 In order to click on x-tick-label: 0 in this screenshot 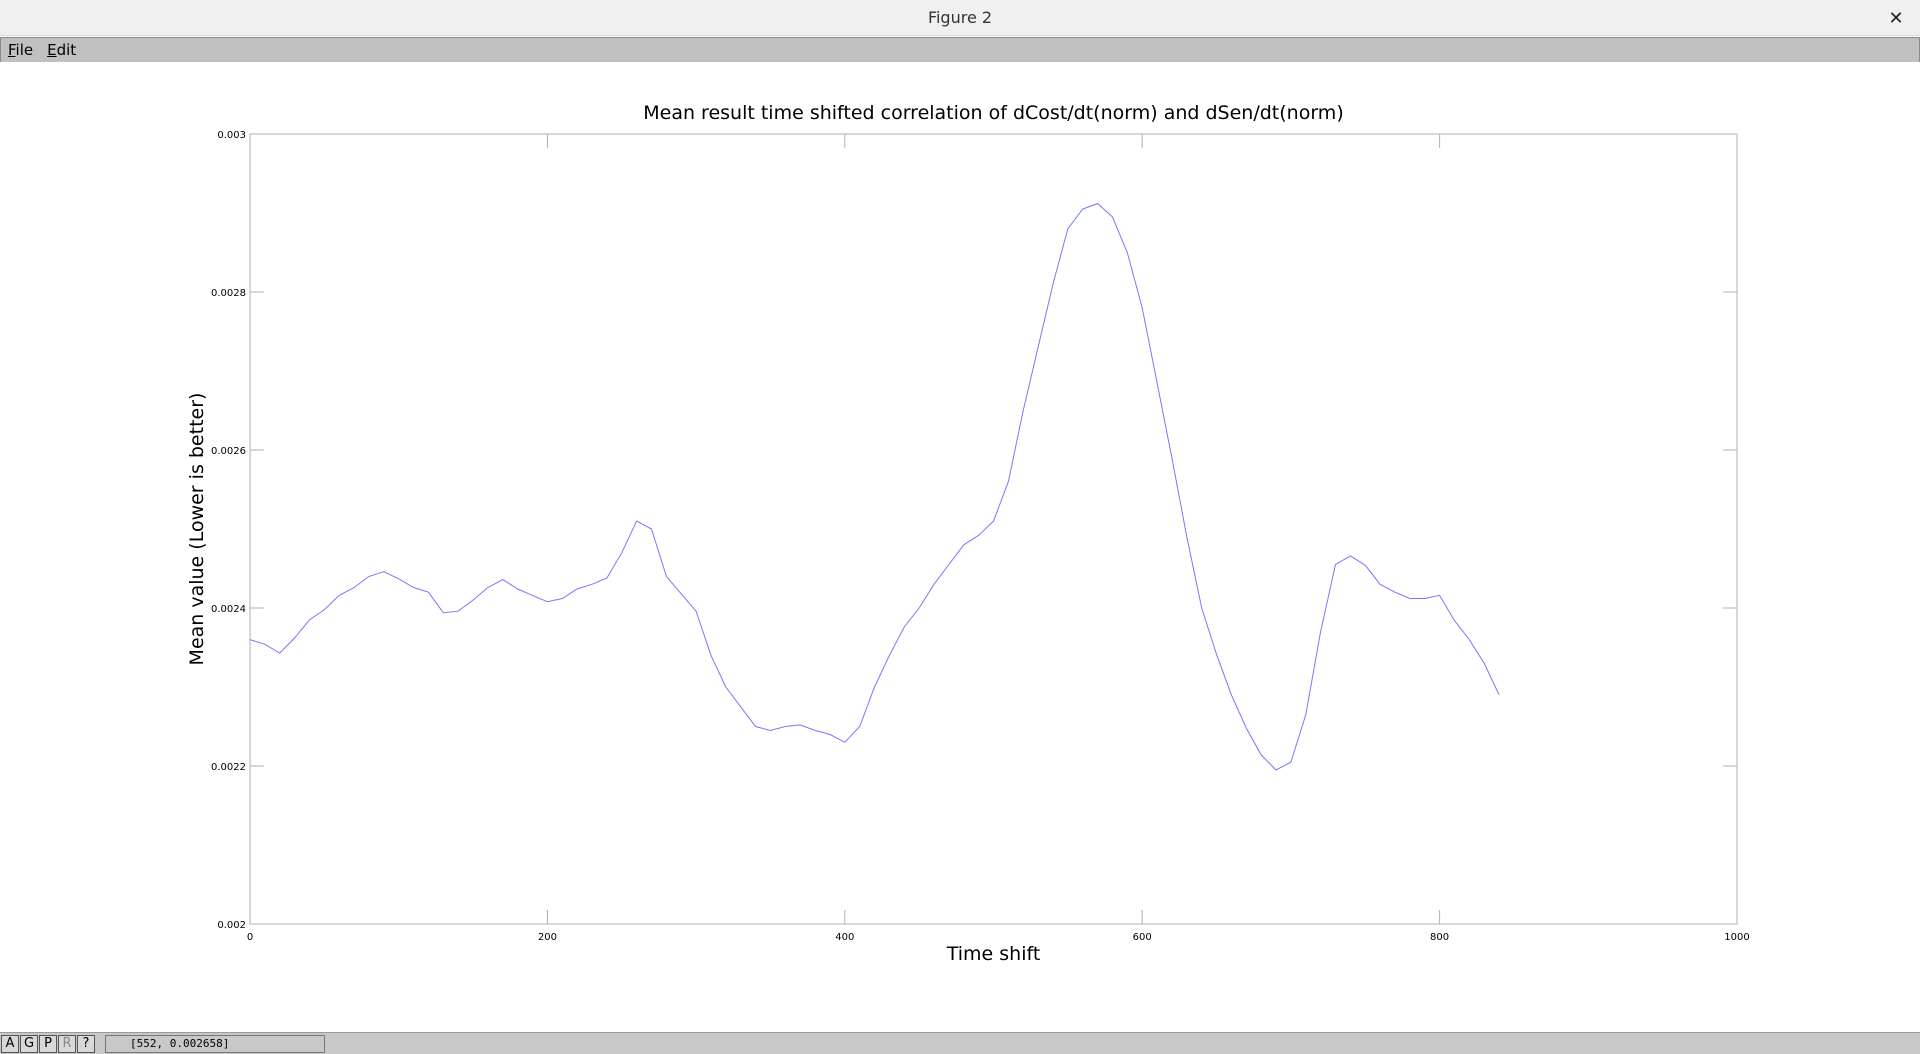, I will do `click(250, 937)`.